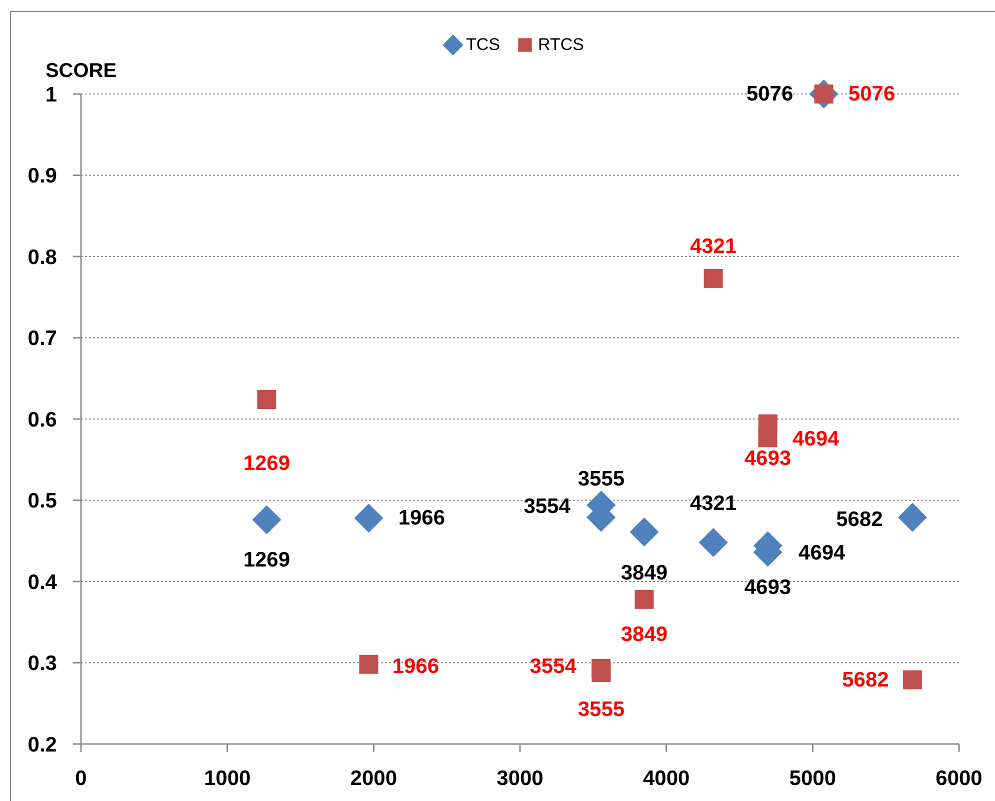 This screenshot has height=801, width=995. I want to click on legend-label: TCS, so click(483, 45).